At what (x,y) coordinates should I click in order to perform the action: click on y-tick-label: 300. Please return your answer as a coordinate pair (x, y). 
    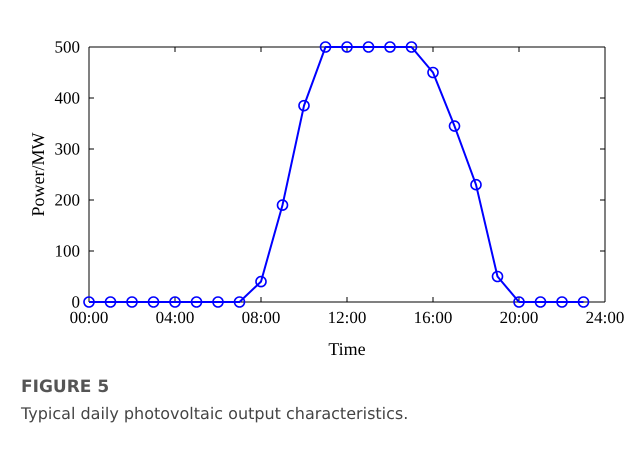
    Looking at the image, I should click on (67, 148).